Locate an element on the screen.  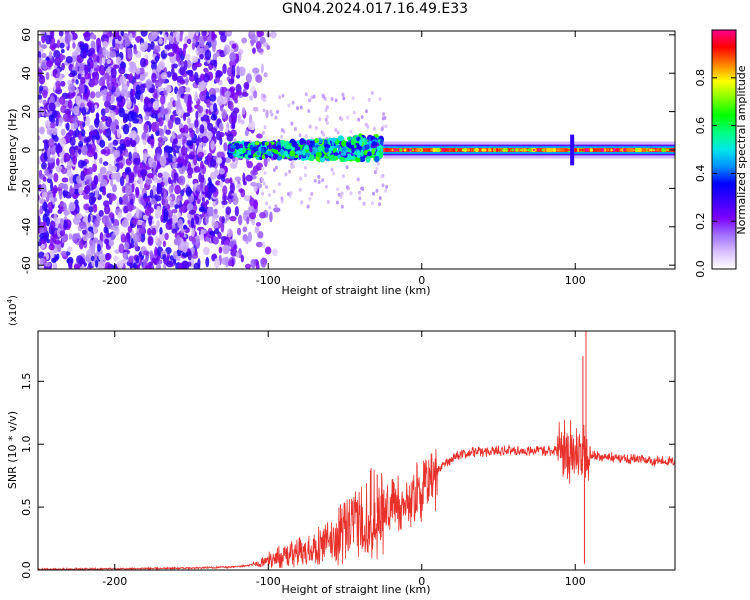
snr-ytick-label: 0.5 is located at coordinates (26, 506).